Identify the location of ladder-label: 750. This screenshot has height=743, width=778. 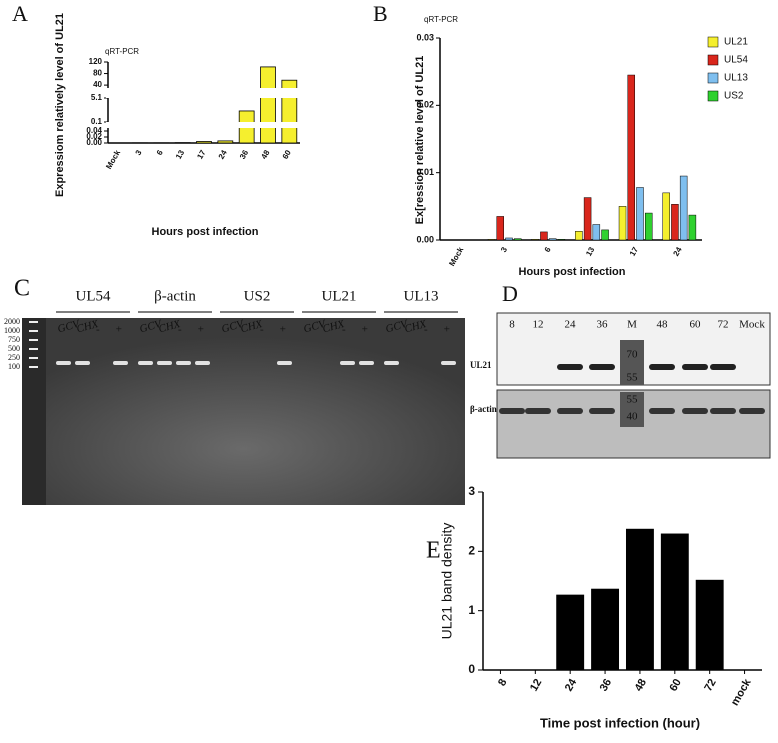
(14, 339).